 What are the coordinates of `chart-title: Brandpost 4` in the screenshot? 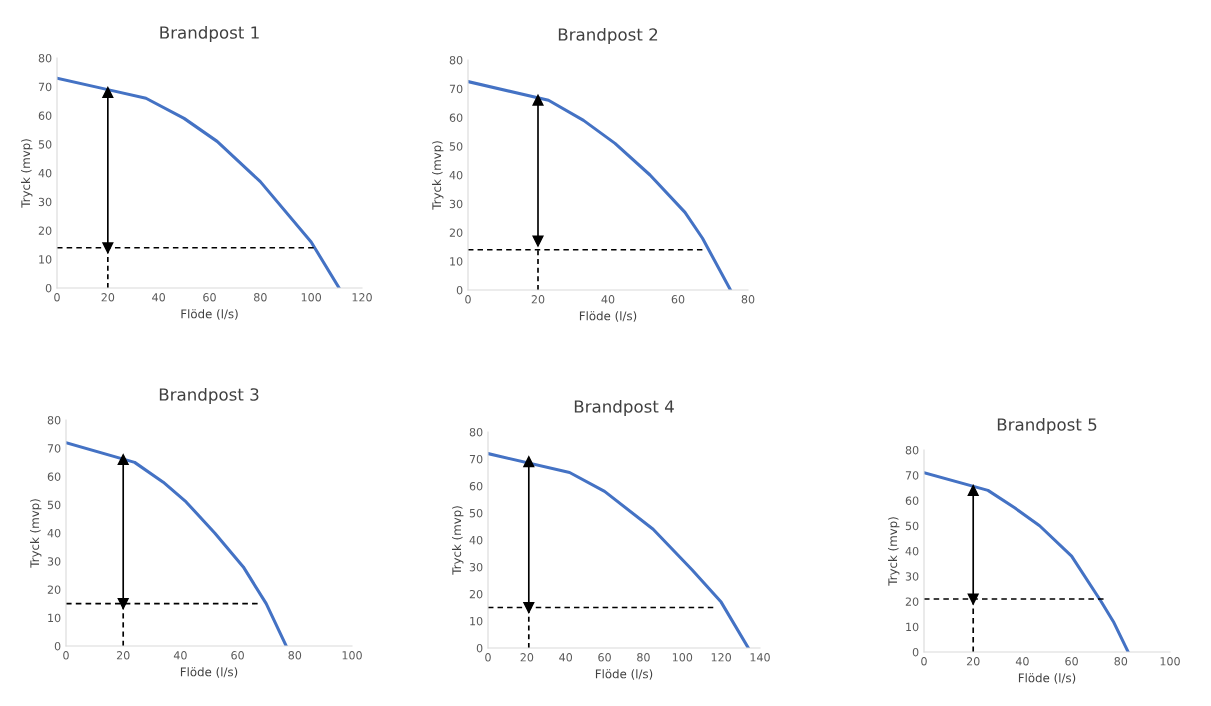 It's located at (624, 408).